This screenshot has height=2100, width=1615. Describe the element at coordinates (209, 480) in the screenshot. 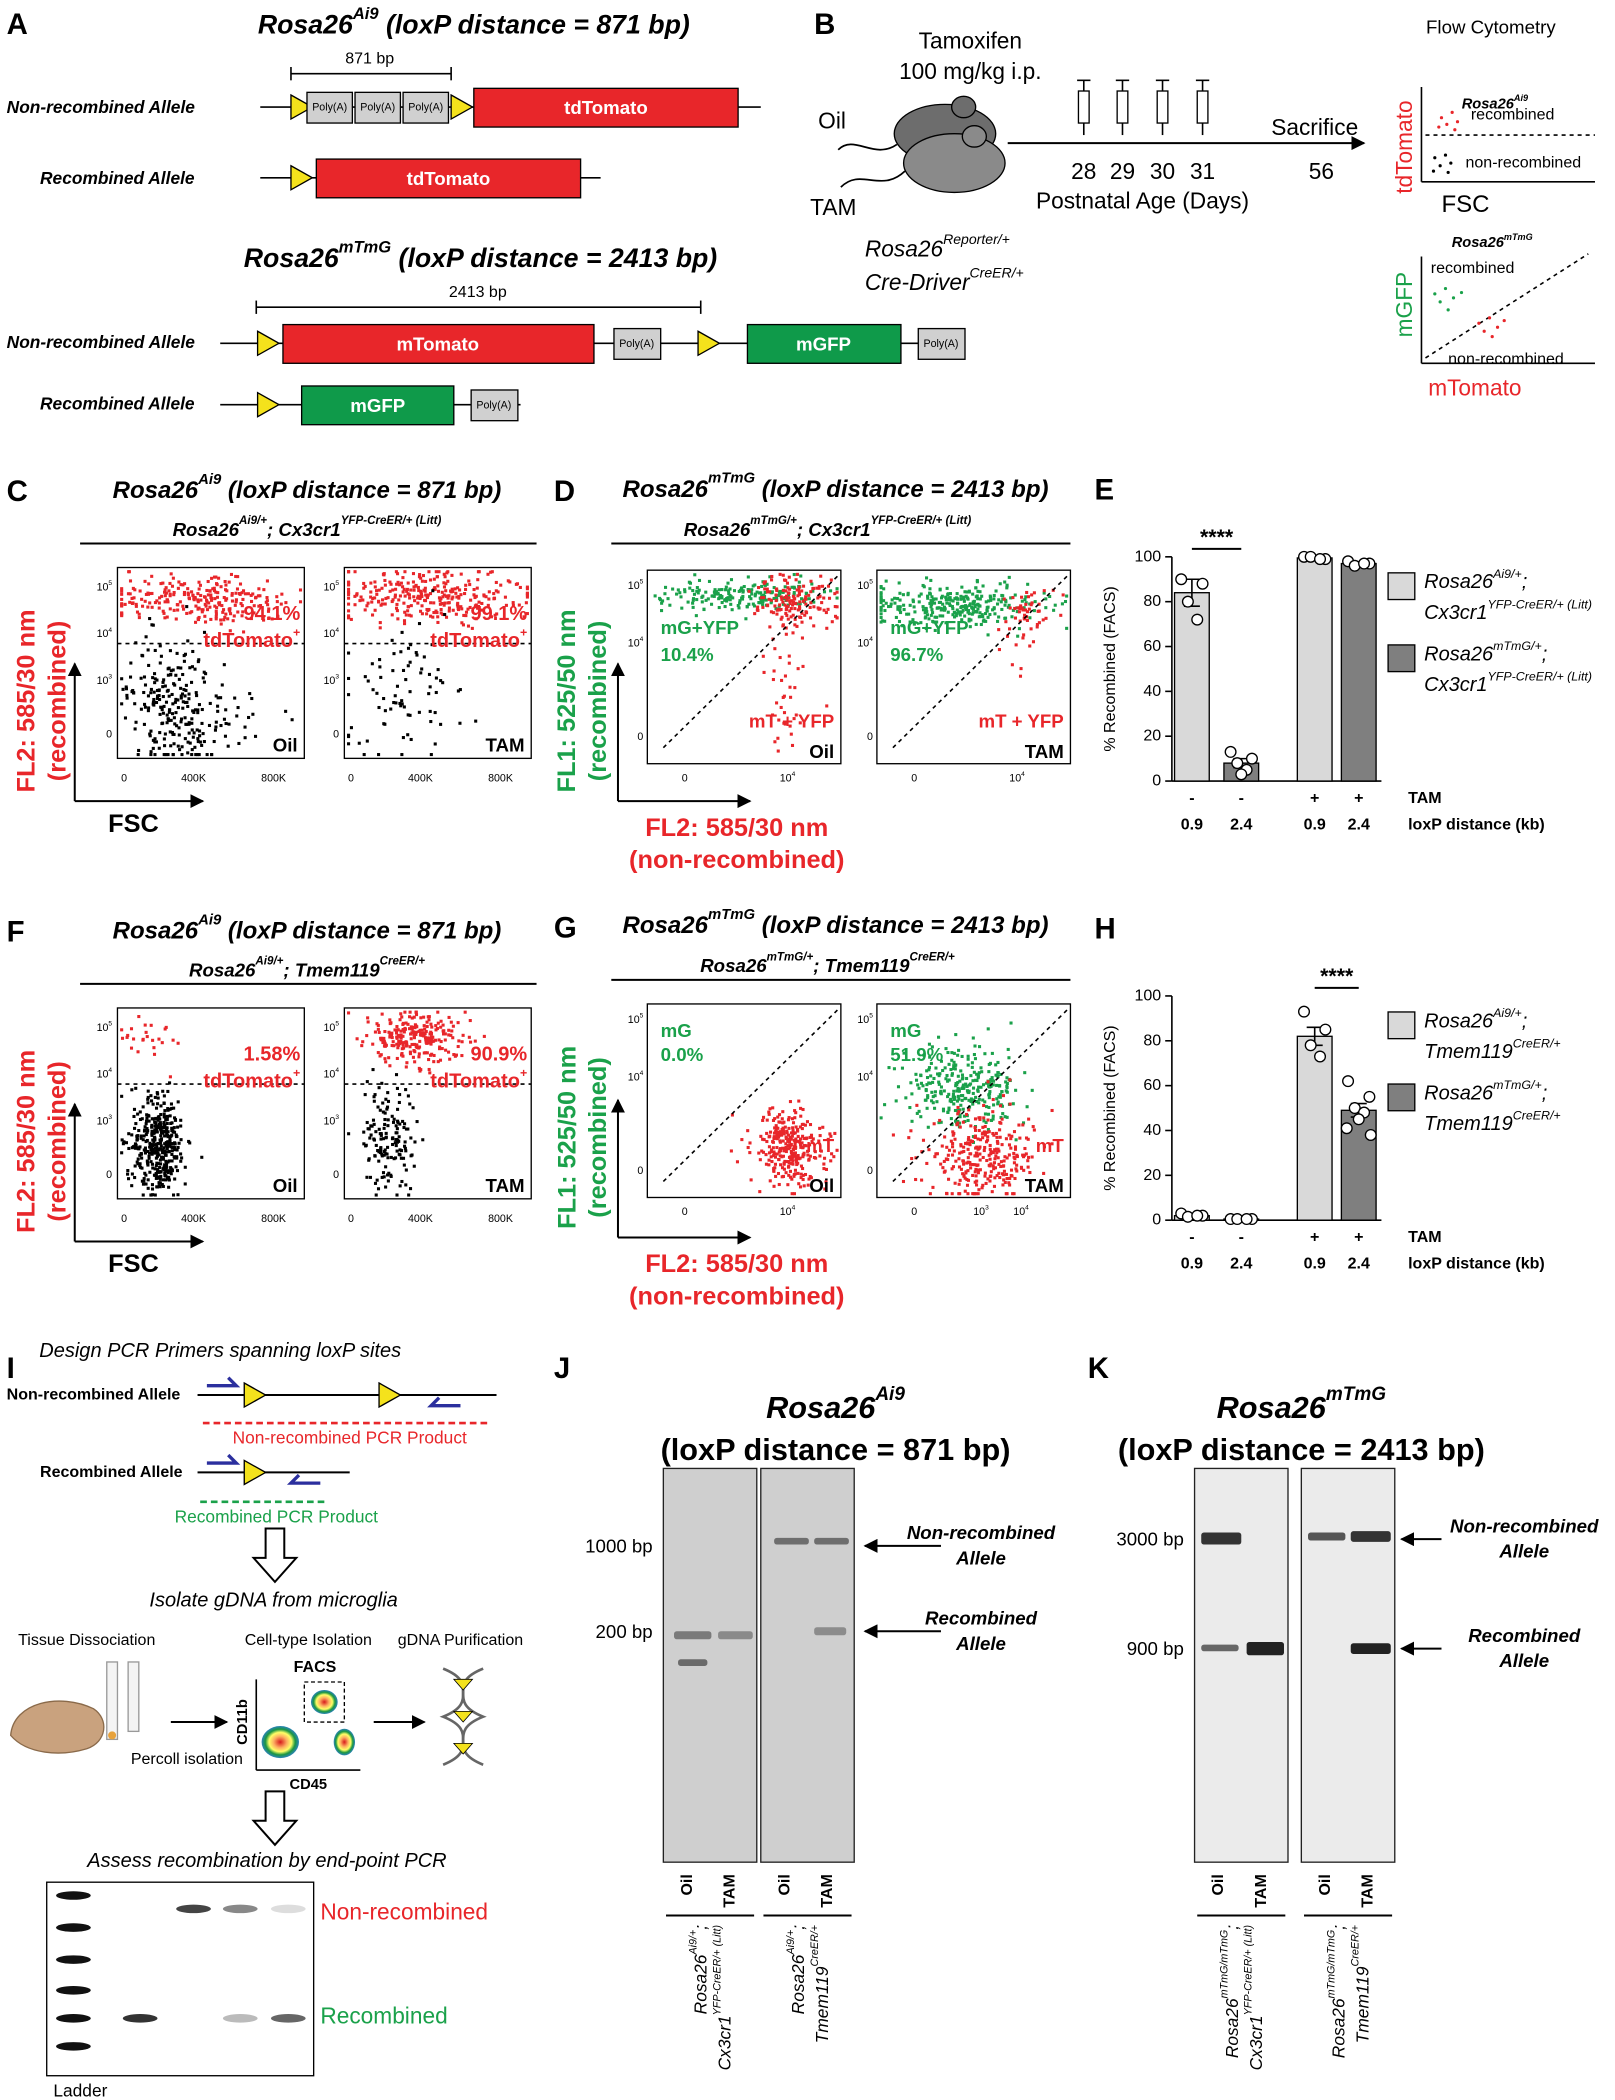

I see `text-part: Ai9` at that location.